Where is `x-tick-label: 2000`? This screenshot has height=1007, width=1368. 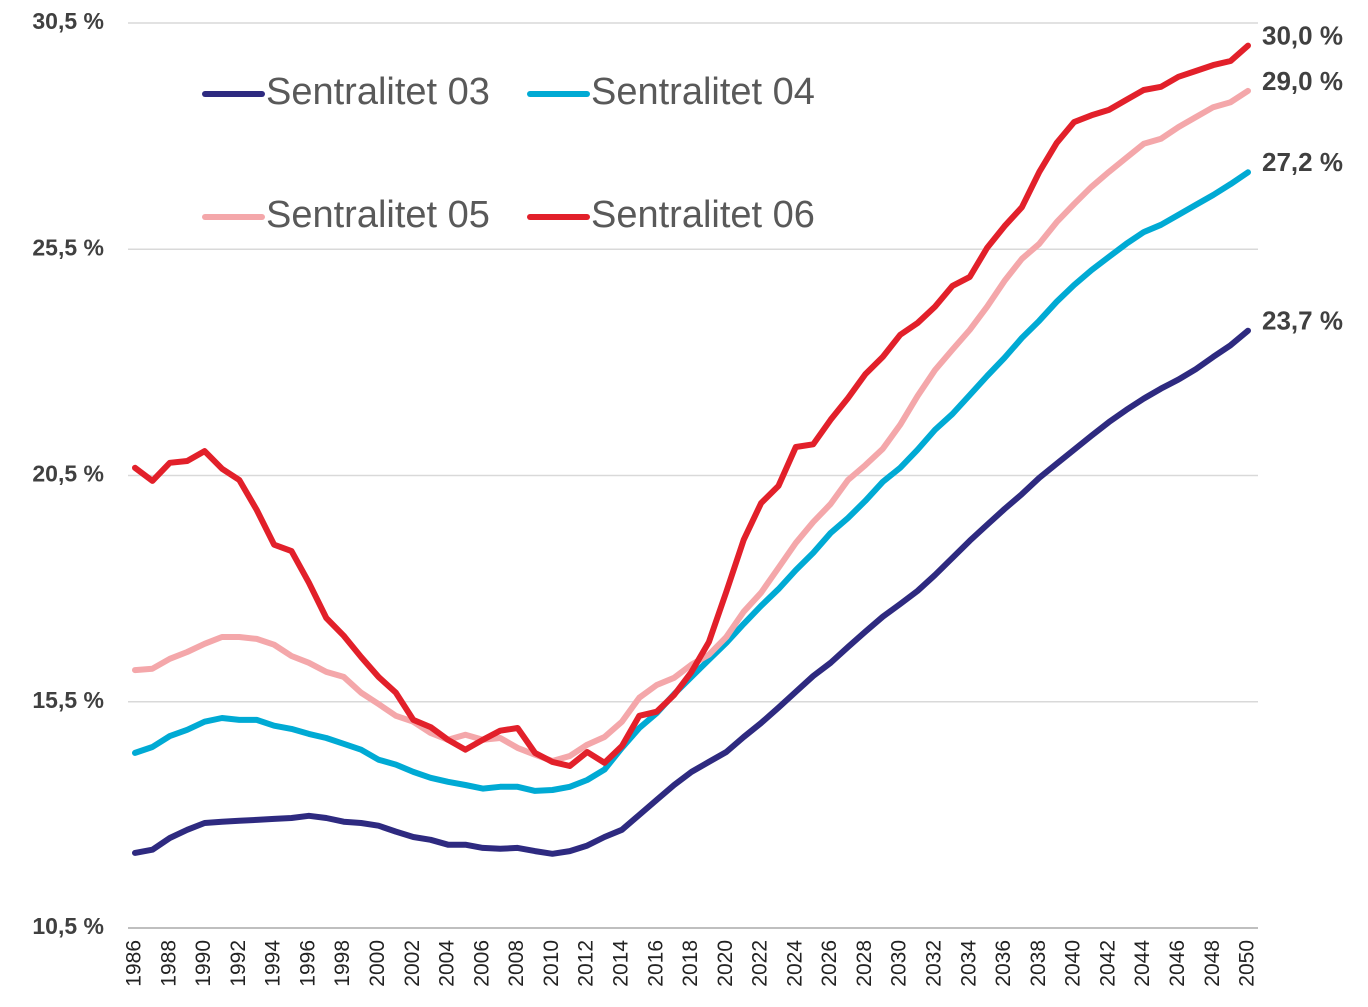
x-tick-label: 2000 is located at coordinates (377, 963).